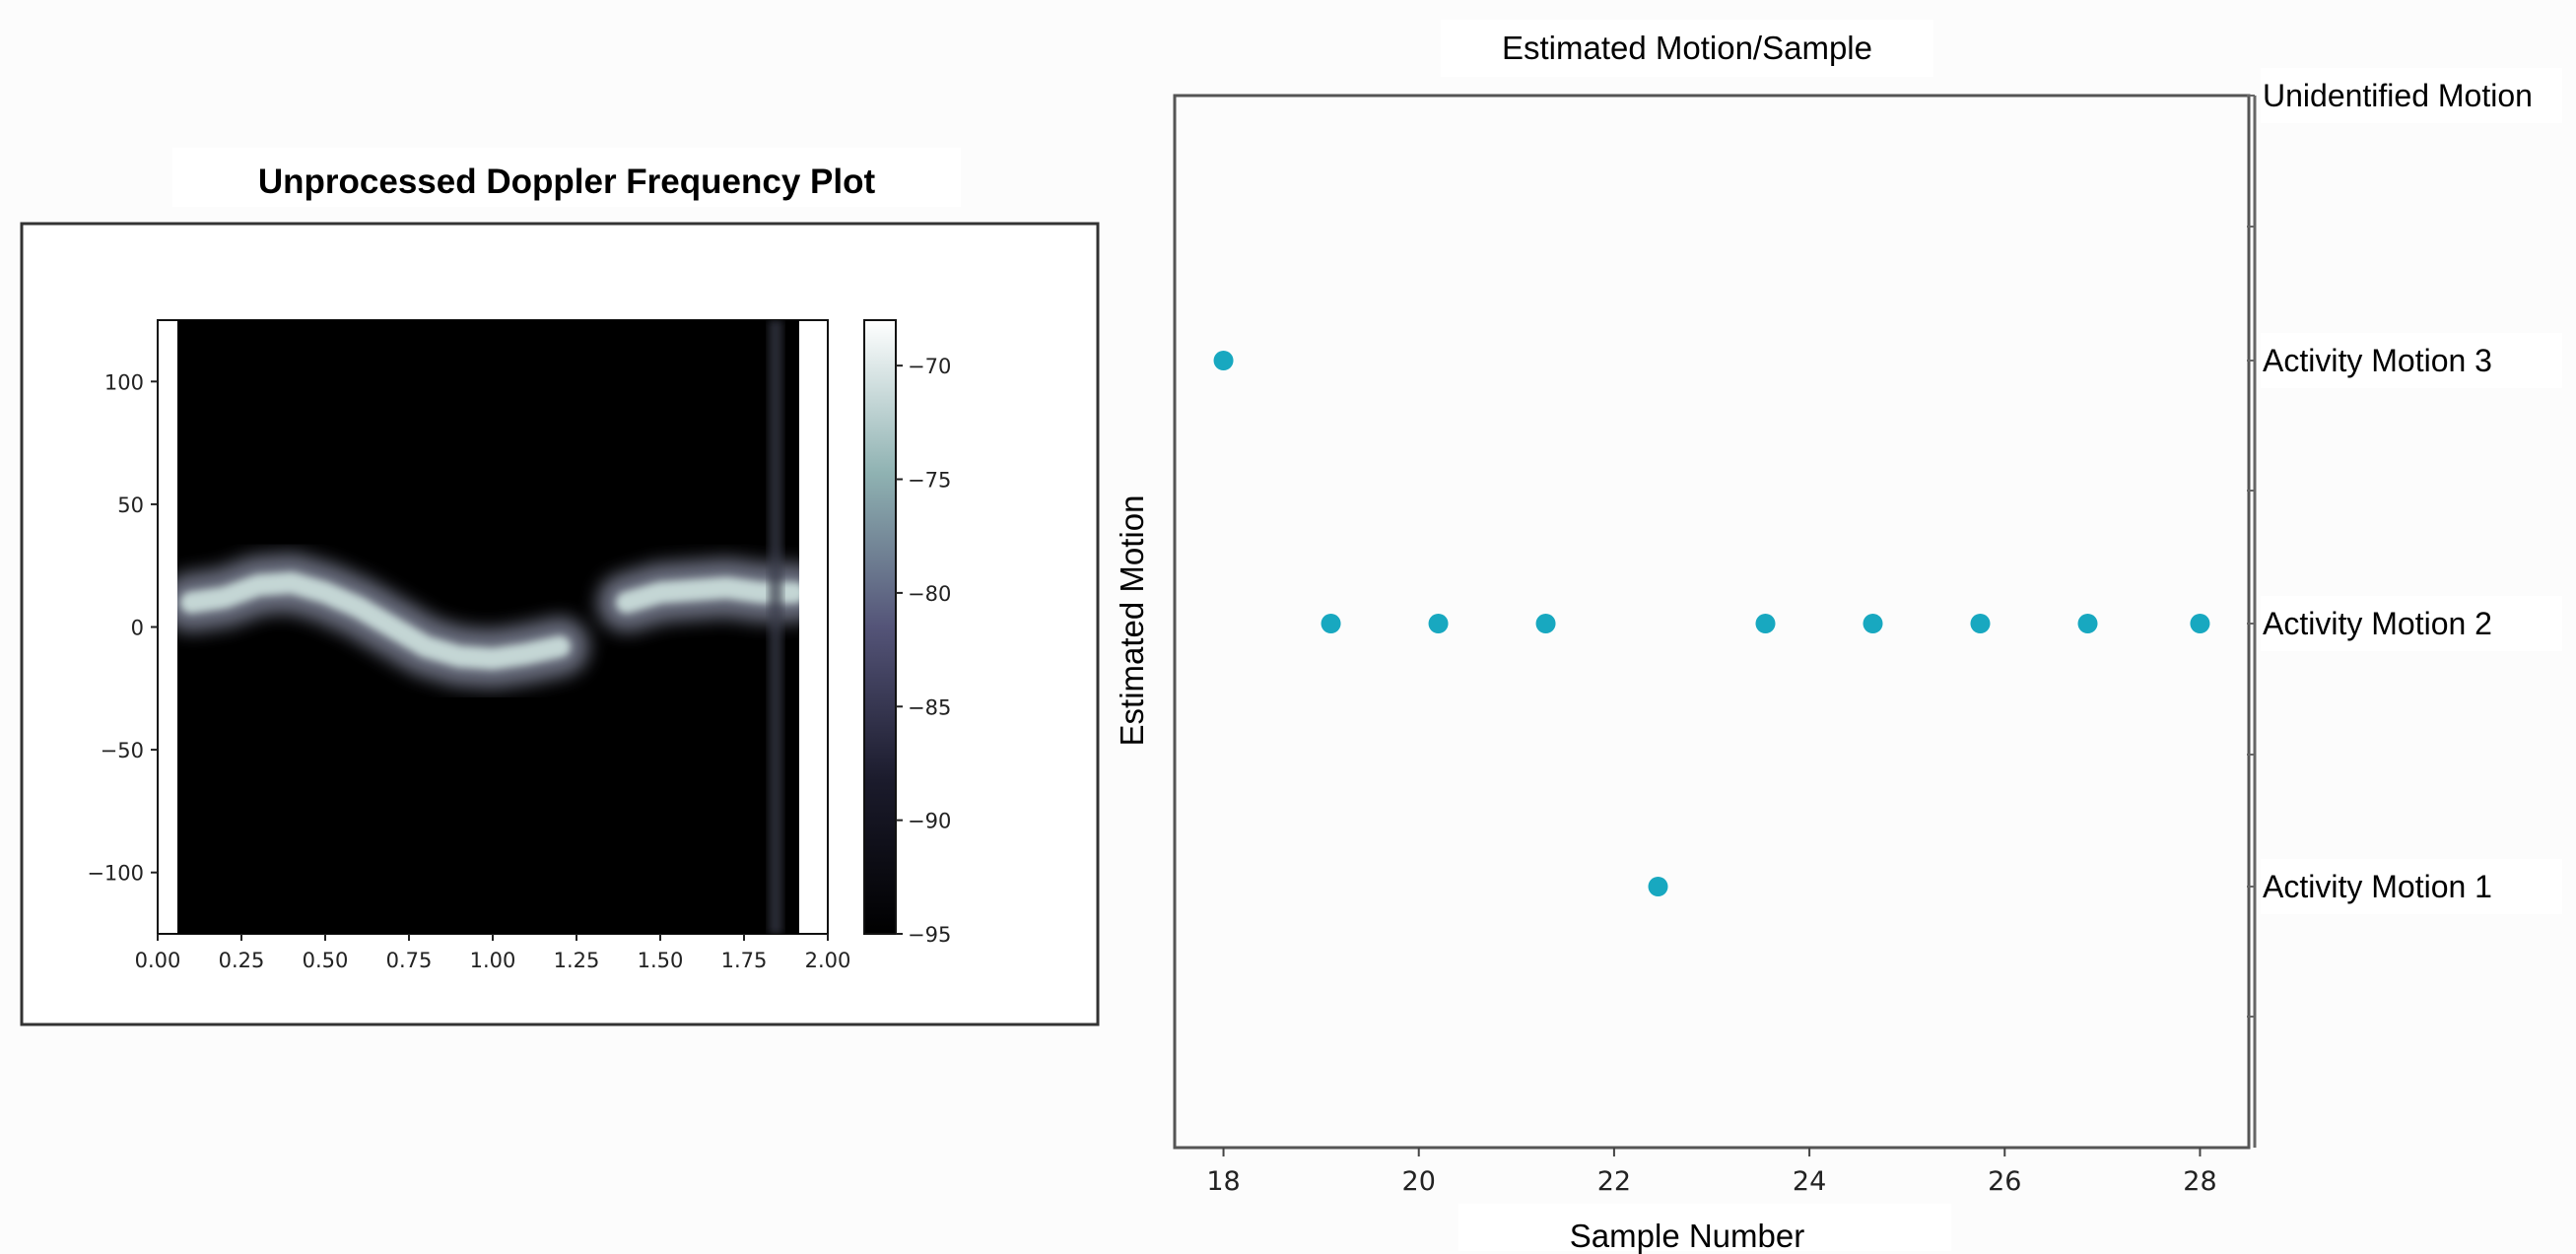 This screenshot has width=2576, height=1254. I want to click on category-label: Activity Motion 1, so click(2377, 886).